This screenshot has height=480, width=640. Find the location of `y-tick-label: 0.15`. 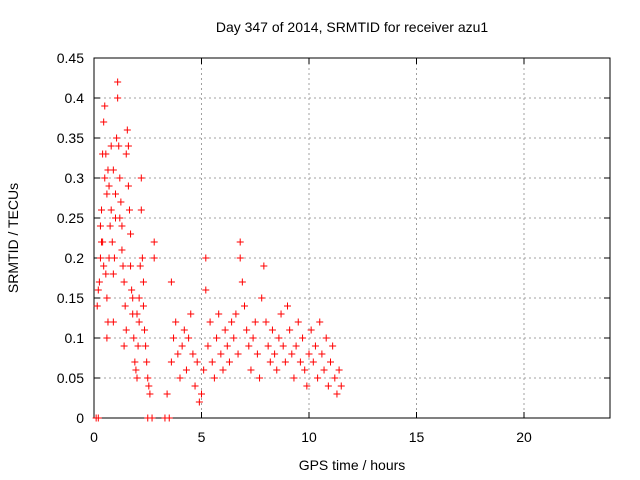

y-tick-label: 0.15 is located at coordinates (70, 298).